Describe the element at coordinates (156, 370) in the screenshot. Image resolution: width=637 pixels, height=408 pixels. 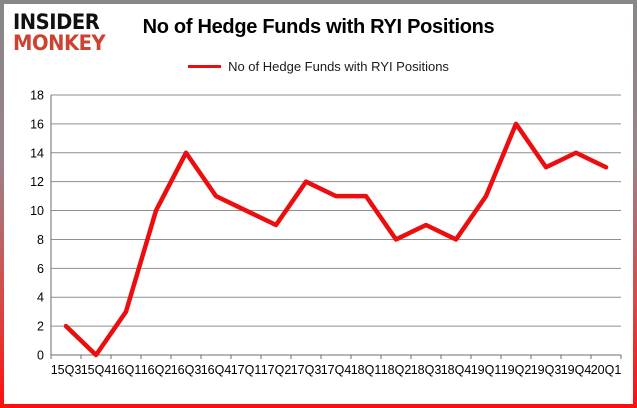
I see `x-axis-tick-label: 16Q2` at that location.